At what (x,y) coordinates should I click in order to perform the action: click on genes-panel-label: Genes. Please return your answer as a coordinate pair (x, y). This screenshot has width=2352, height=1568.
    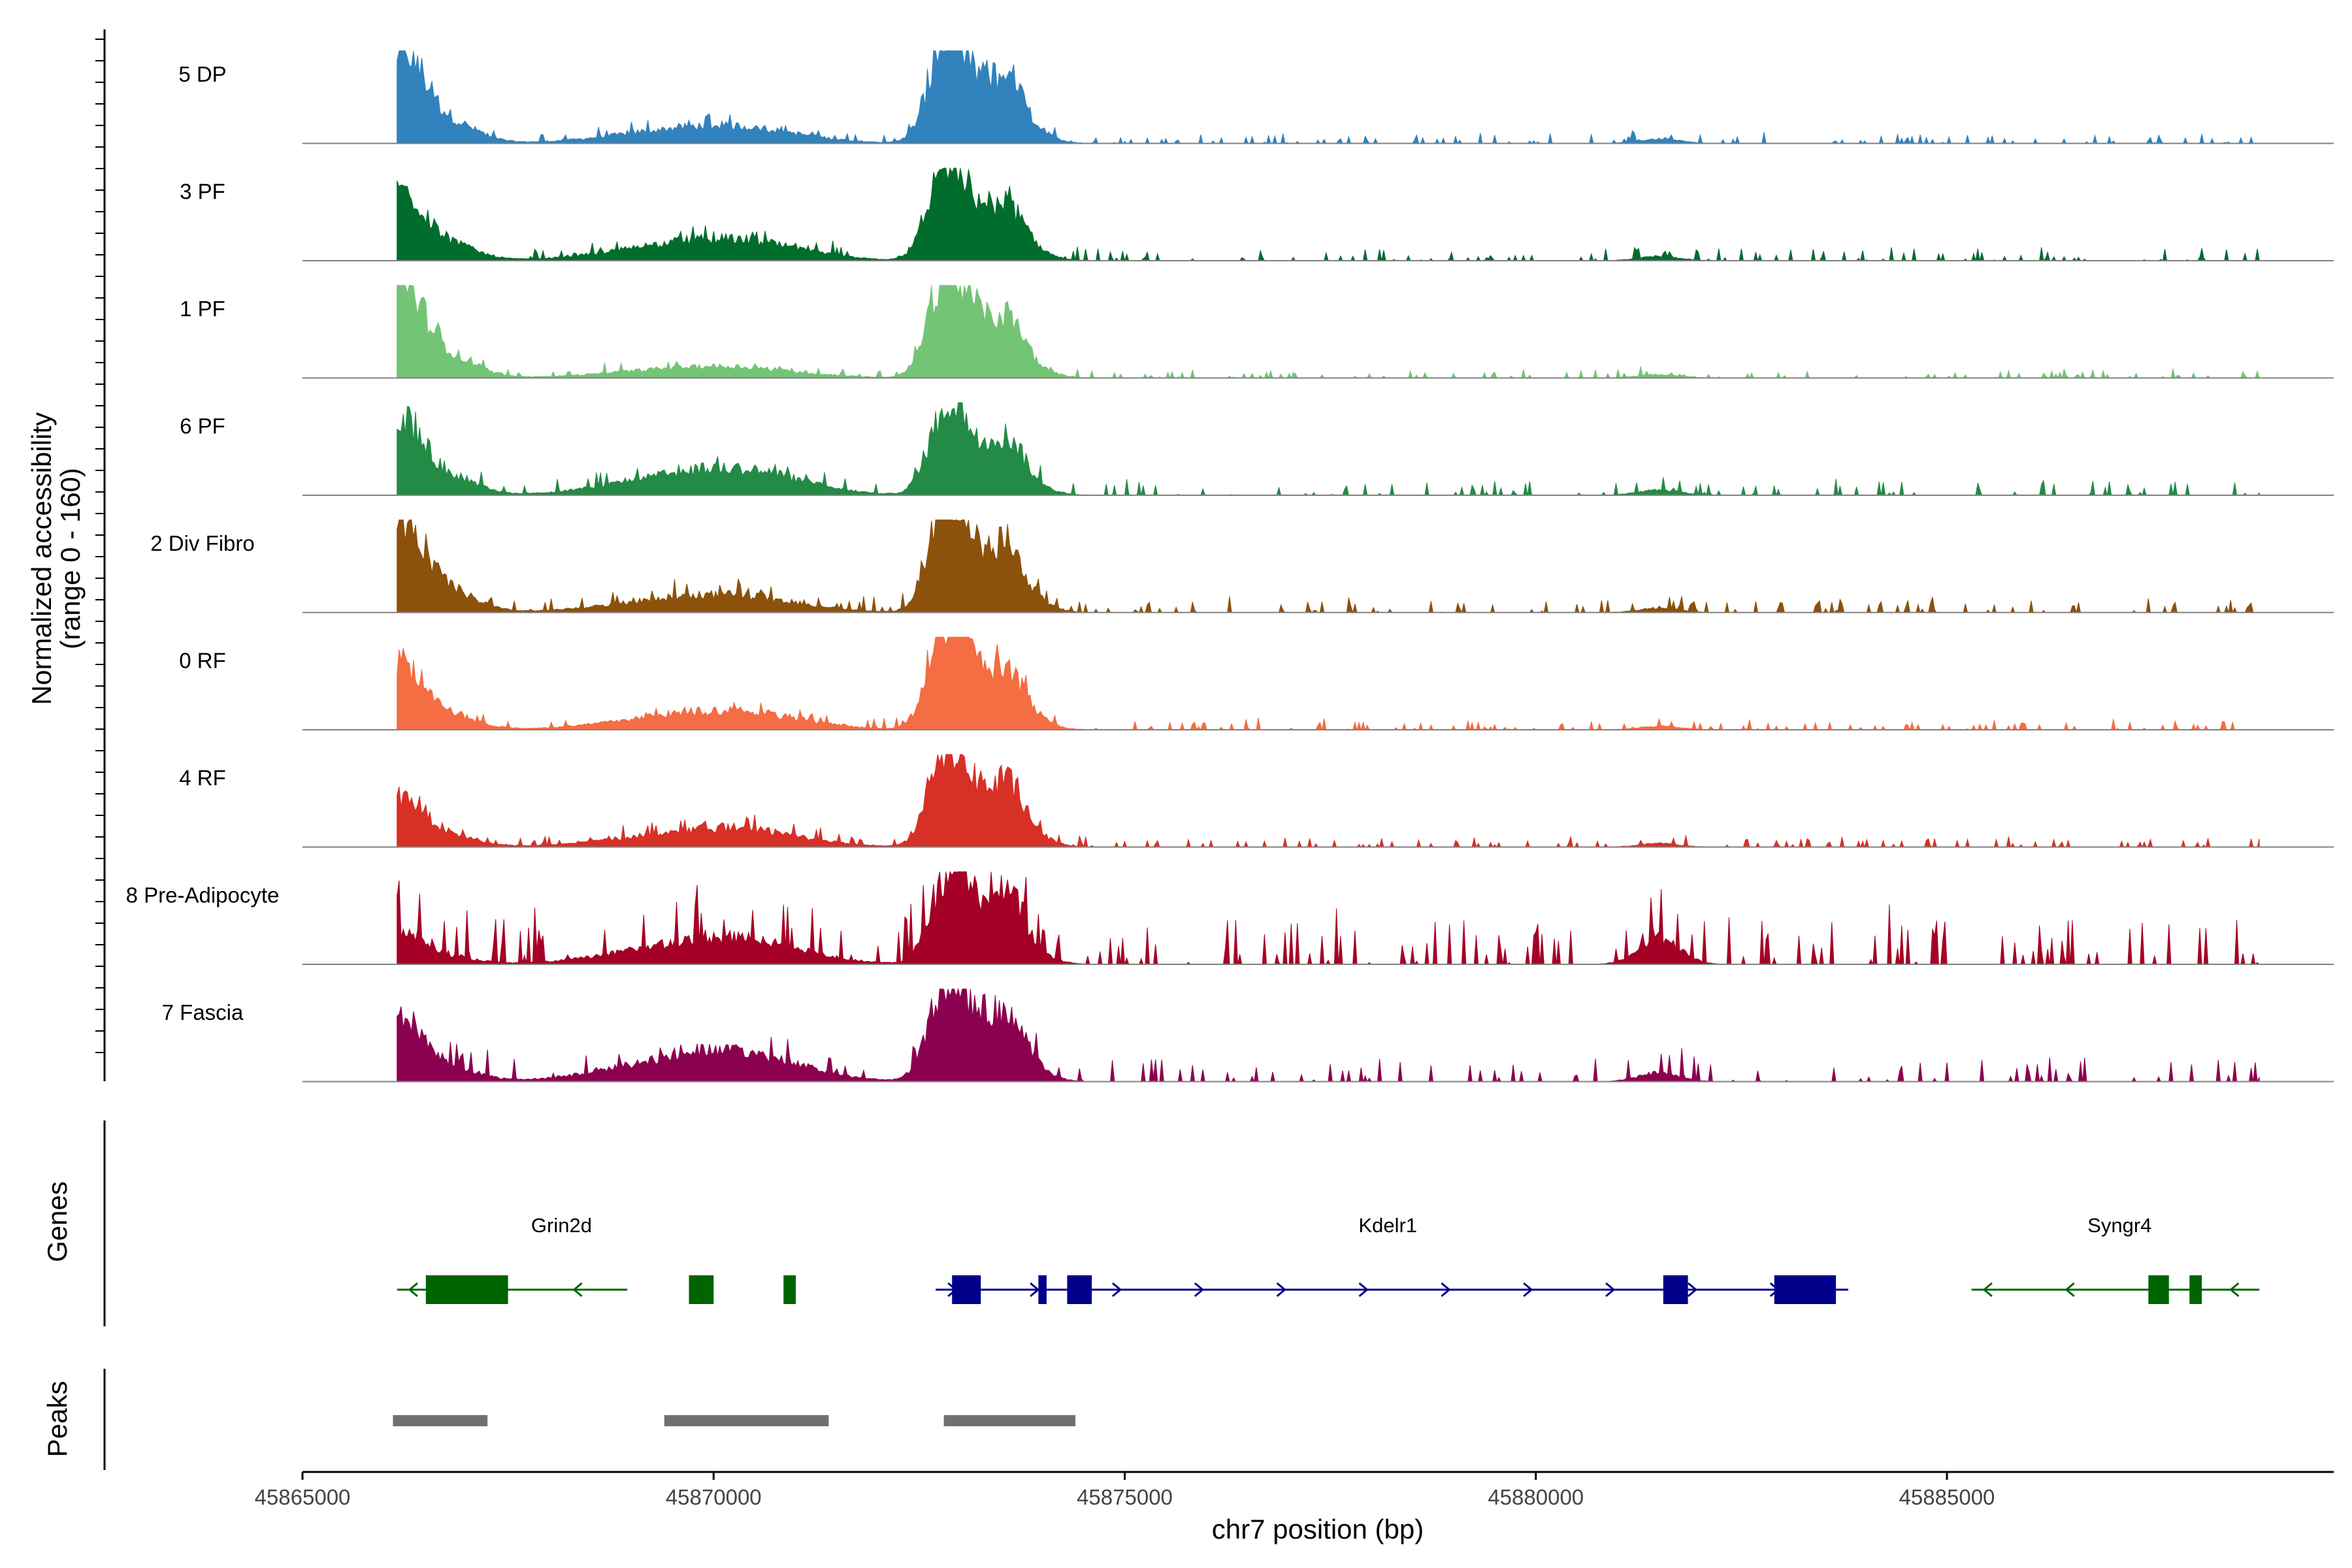
    Looking at the image, I should click on (57, 1221).